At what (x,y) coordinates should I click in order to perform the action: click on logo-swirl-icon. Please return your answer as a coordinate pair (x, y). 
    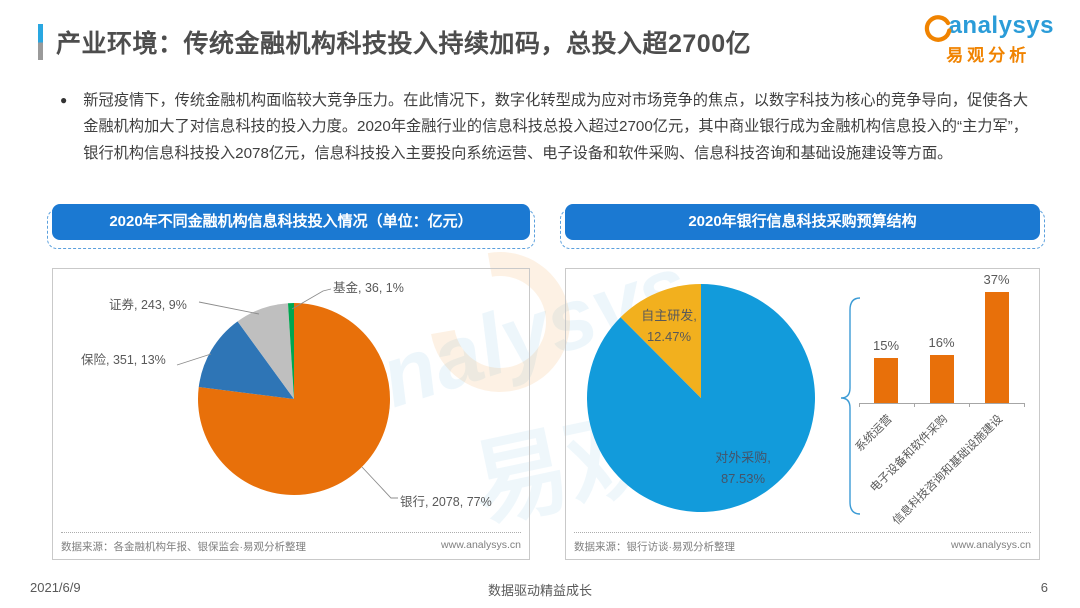
    Looking at the image, I should click on (937, 28).